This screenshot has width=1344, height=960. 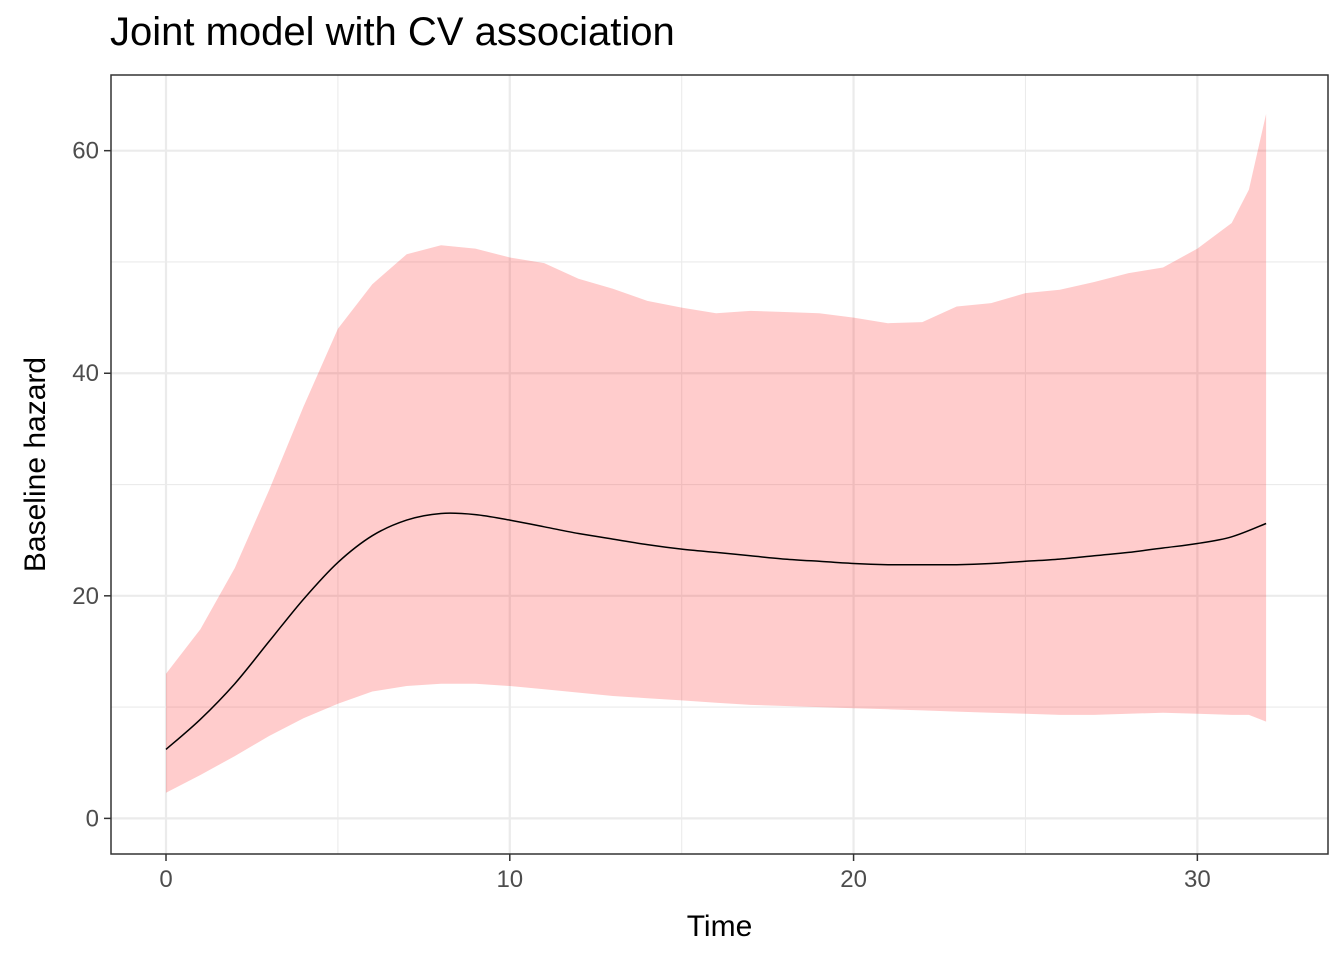 I want to click on x-axis-title: Time, so click(x=720, y=926).